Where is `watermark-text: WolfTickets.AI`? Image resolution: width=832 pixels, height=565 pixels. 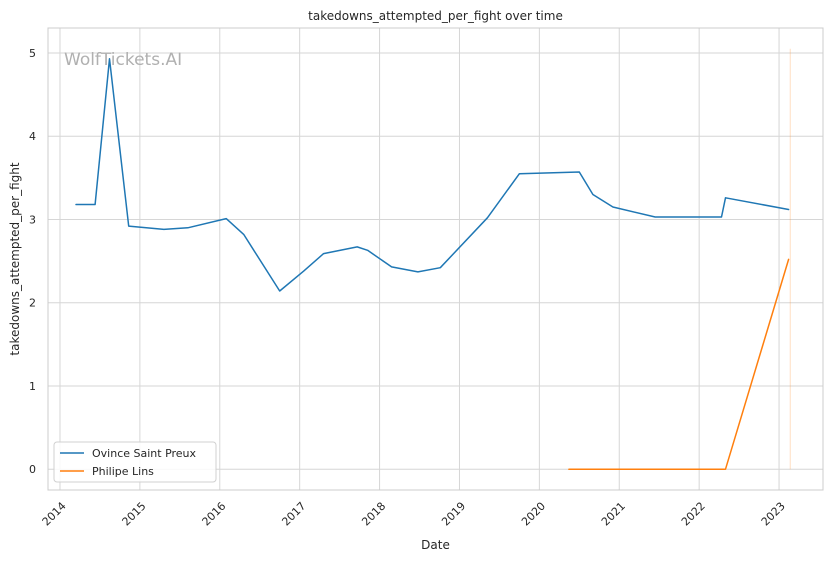 watermark-text: WolfTickets.AI is located at coordinates (123, 60).